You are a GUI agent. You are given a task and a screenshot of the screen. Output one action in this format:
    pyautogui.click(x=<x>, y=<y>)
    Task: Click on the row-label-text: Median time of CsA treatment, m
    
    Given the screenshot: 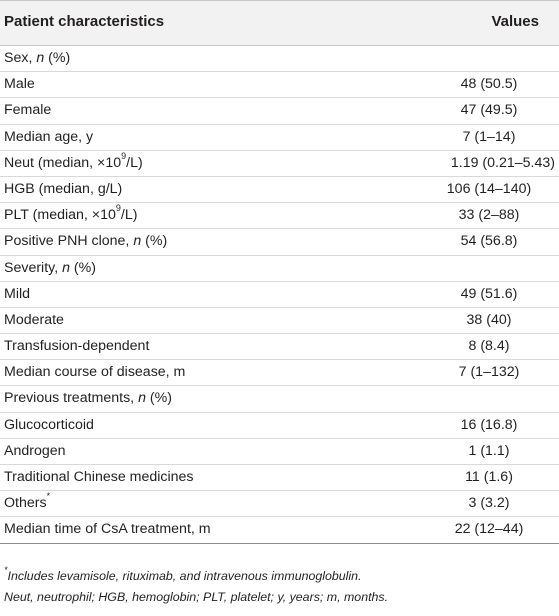 What is the action you would take?
    pyautogui.click(x=107, y=529)
    